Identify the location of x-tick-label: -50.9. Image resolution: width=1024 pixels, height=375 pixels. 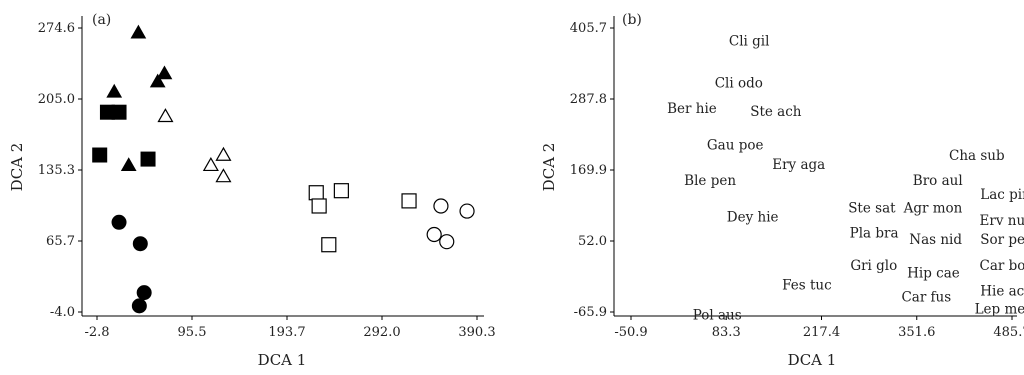
(630, 332).